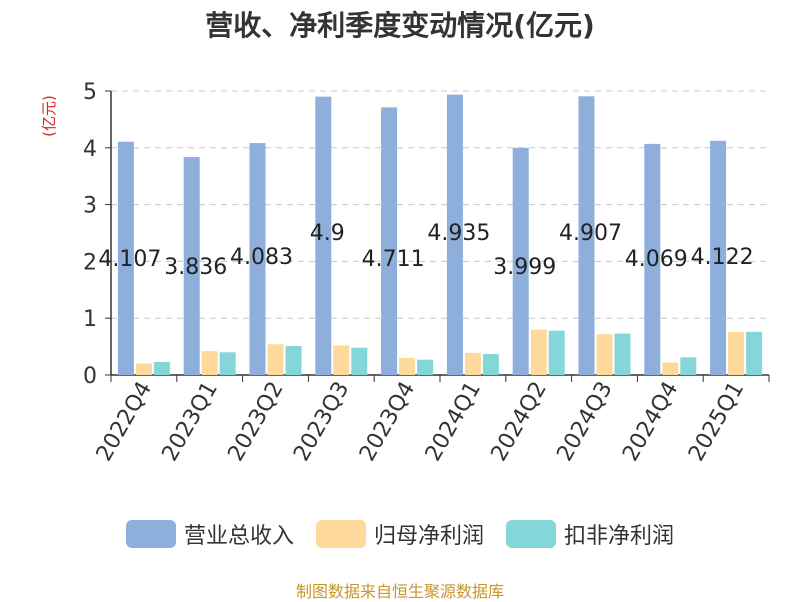 The height and width of the screenshot is (602, 800). Describe the element at coordinates (458, 233) in the screenshot. I see `data-label: 4.935` at that location.